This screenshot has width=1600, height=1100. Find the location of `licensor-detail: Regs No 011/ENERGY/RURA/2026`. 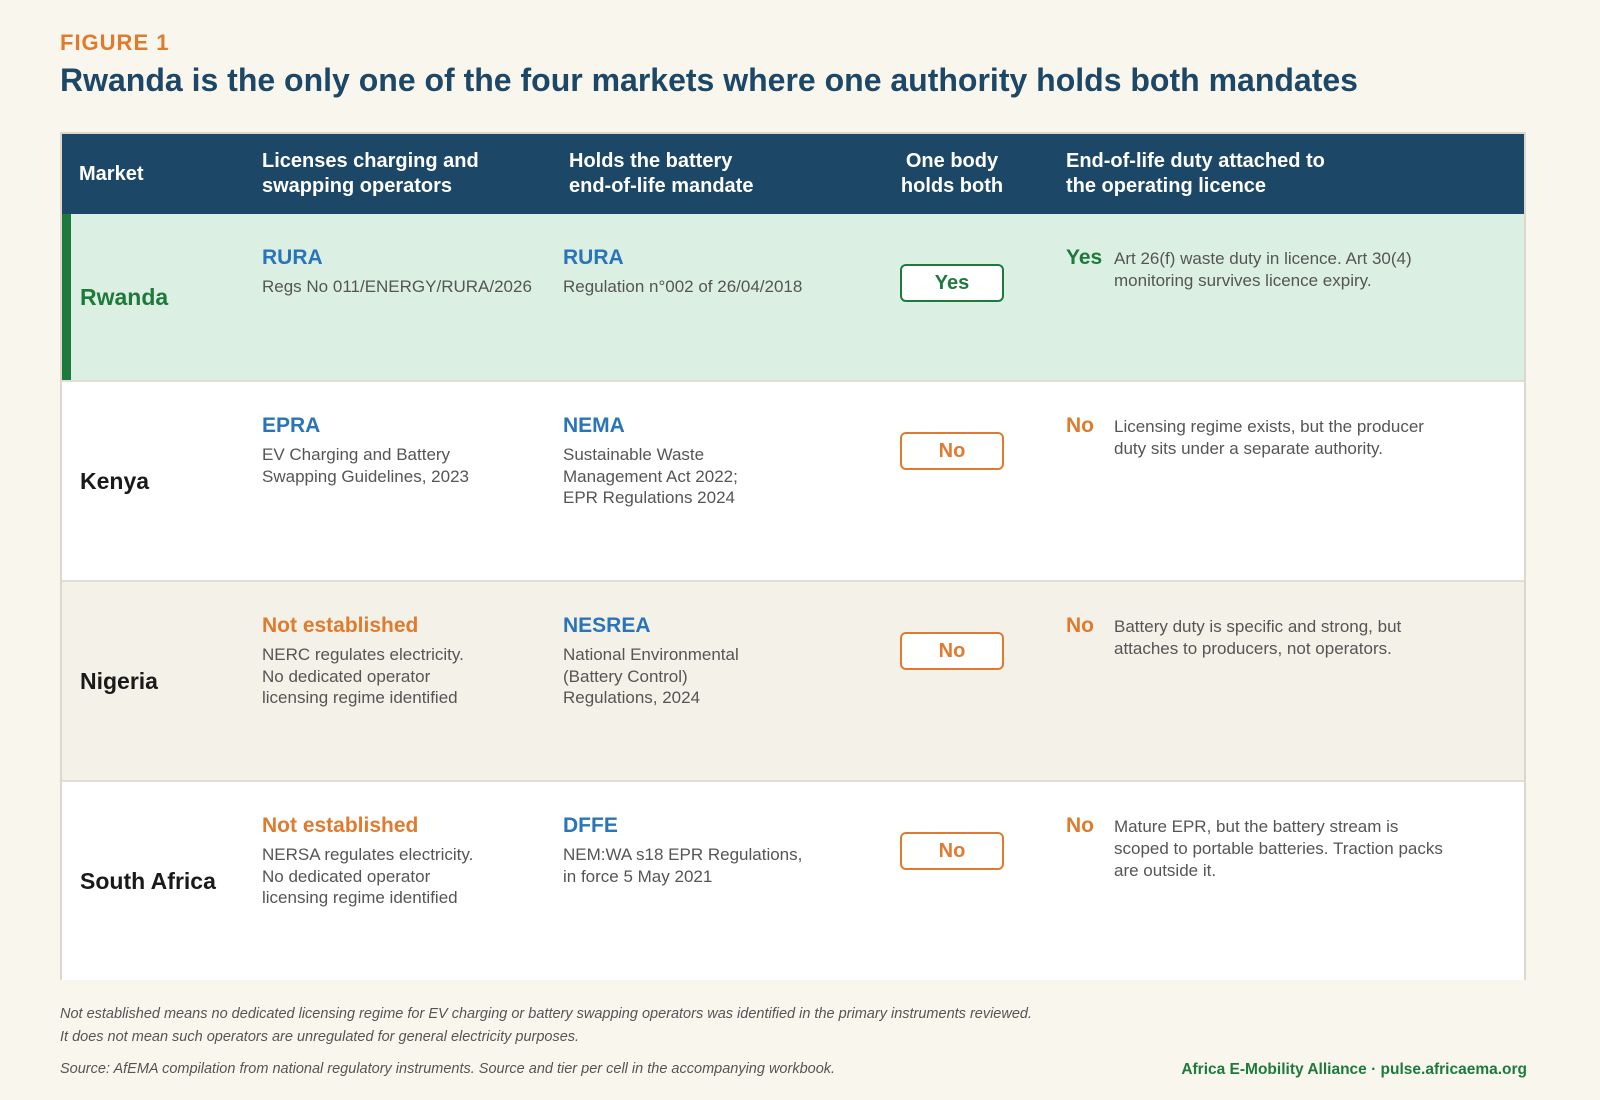

licensor-detail: Regs No 011/ENERGY/RURA/2026 is located at coordinates (397, 286).